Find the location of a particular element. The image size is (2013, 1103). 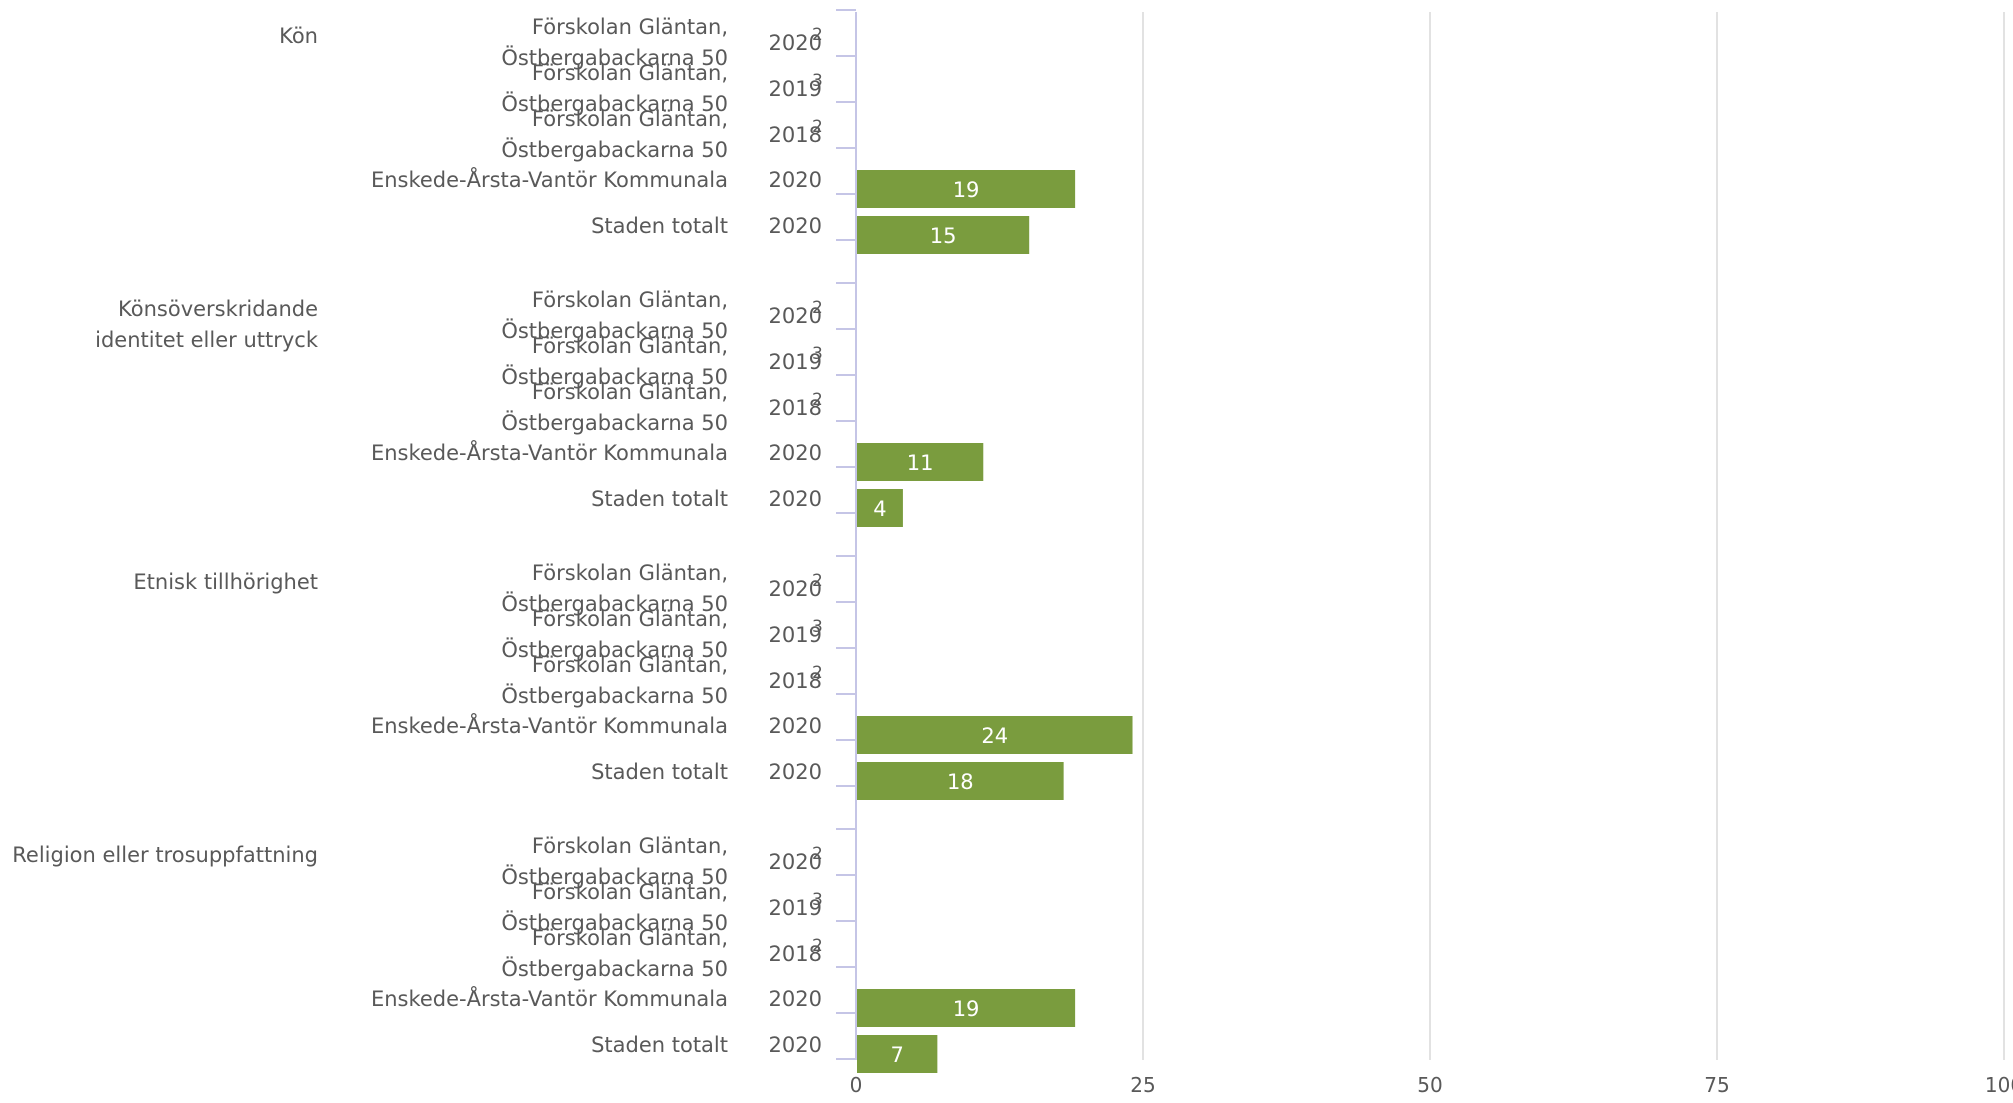

category-label: Religion eller trosuppfattning is located at coordinates (165, 855).